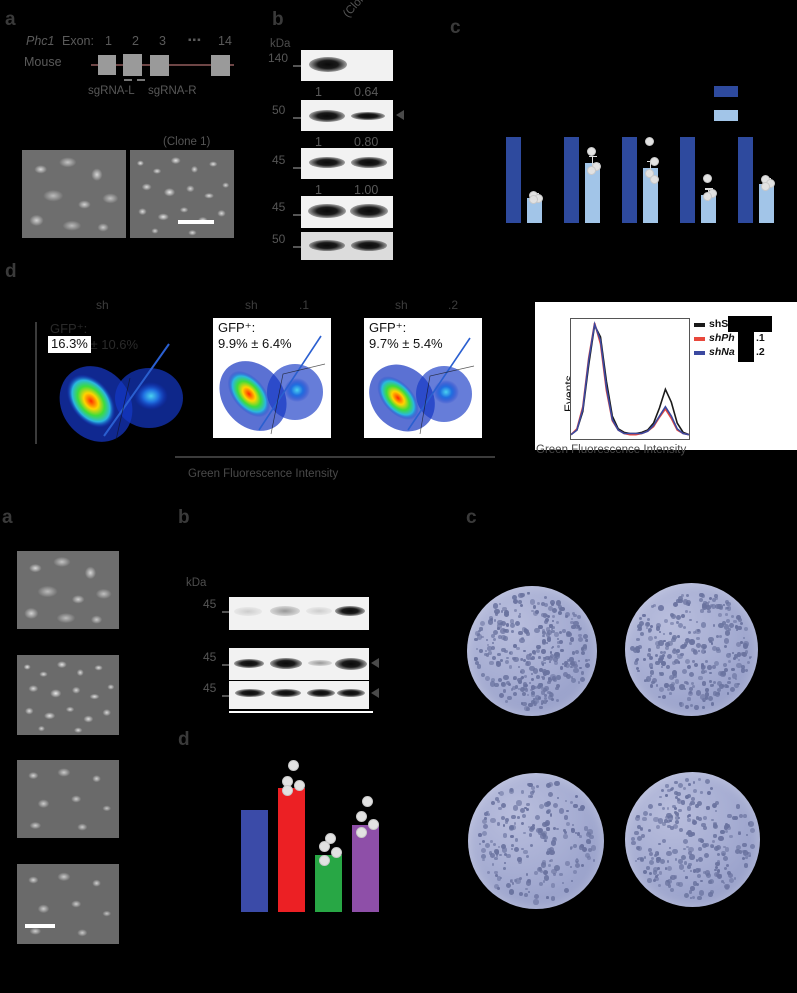 Image resolution: width=797 pixels, height=993 pixels. What do you see at coordinates (184, 517) in the screenshot?
I see `panel-letter-b-lower: b` at bounding box center [184, 517].